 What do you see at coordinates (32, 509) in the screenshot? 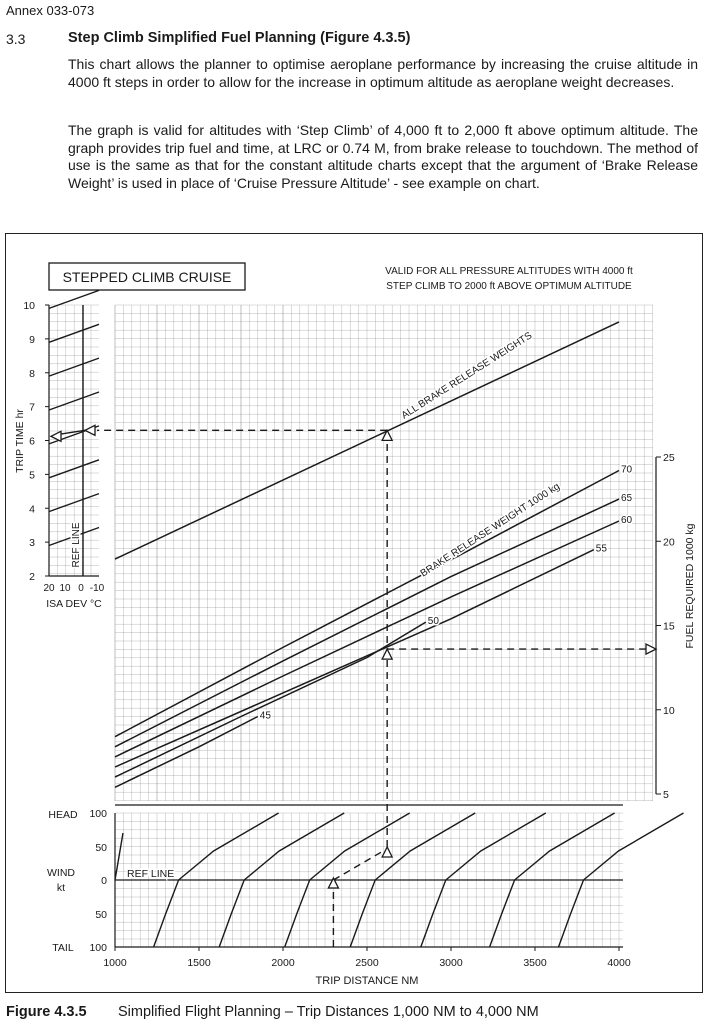
I see `time-tick-label: 4` at bounding box center [32, 509].